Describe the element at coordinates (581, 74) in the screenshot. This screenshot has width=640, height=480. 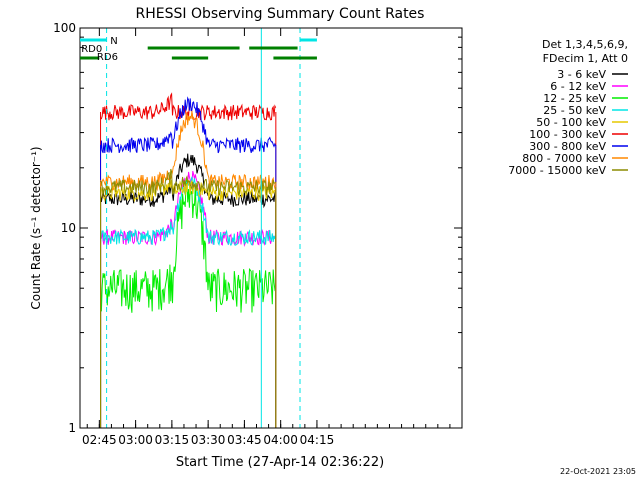
I see `legend-label: 3 - 6 keV` at that location.